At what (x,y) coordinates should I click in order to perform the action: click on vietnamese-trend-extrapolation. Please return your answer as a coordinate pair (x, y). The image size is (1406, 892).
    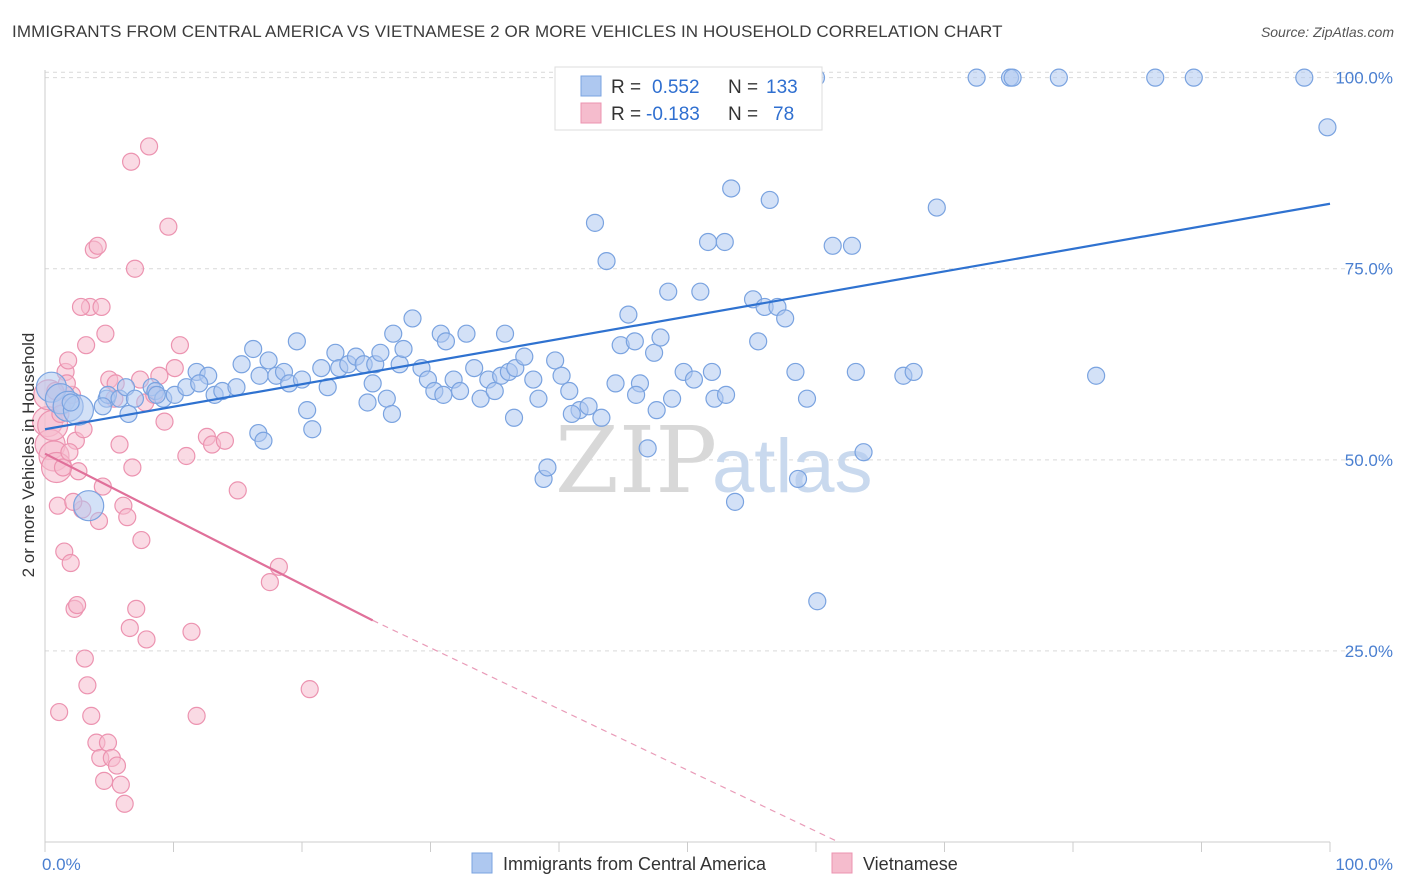
    Looking at the image, I should click on (605, 731).